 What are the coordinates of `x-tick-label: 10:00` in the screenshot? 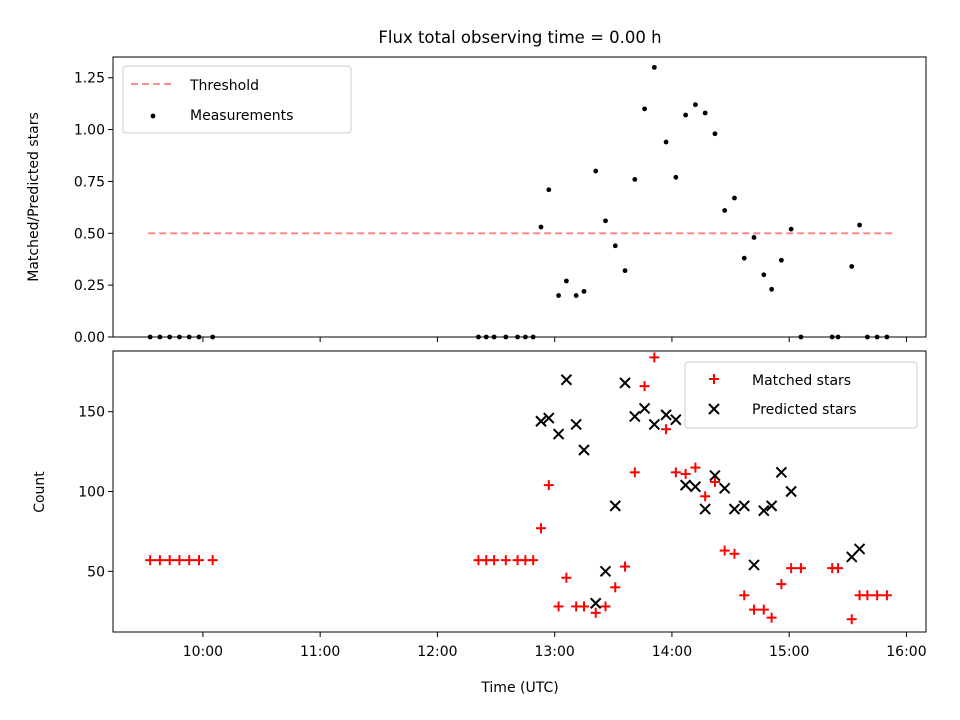 It's located at (203, 652).